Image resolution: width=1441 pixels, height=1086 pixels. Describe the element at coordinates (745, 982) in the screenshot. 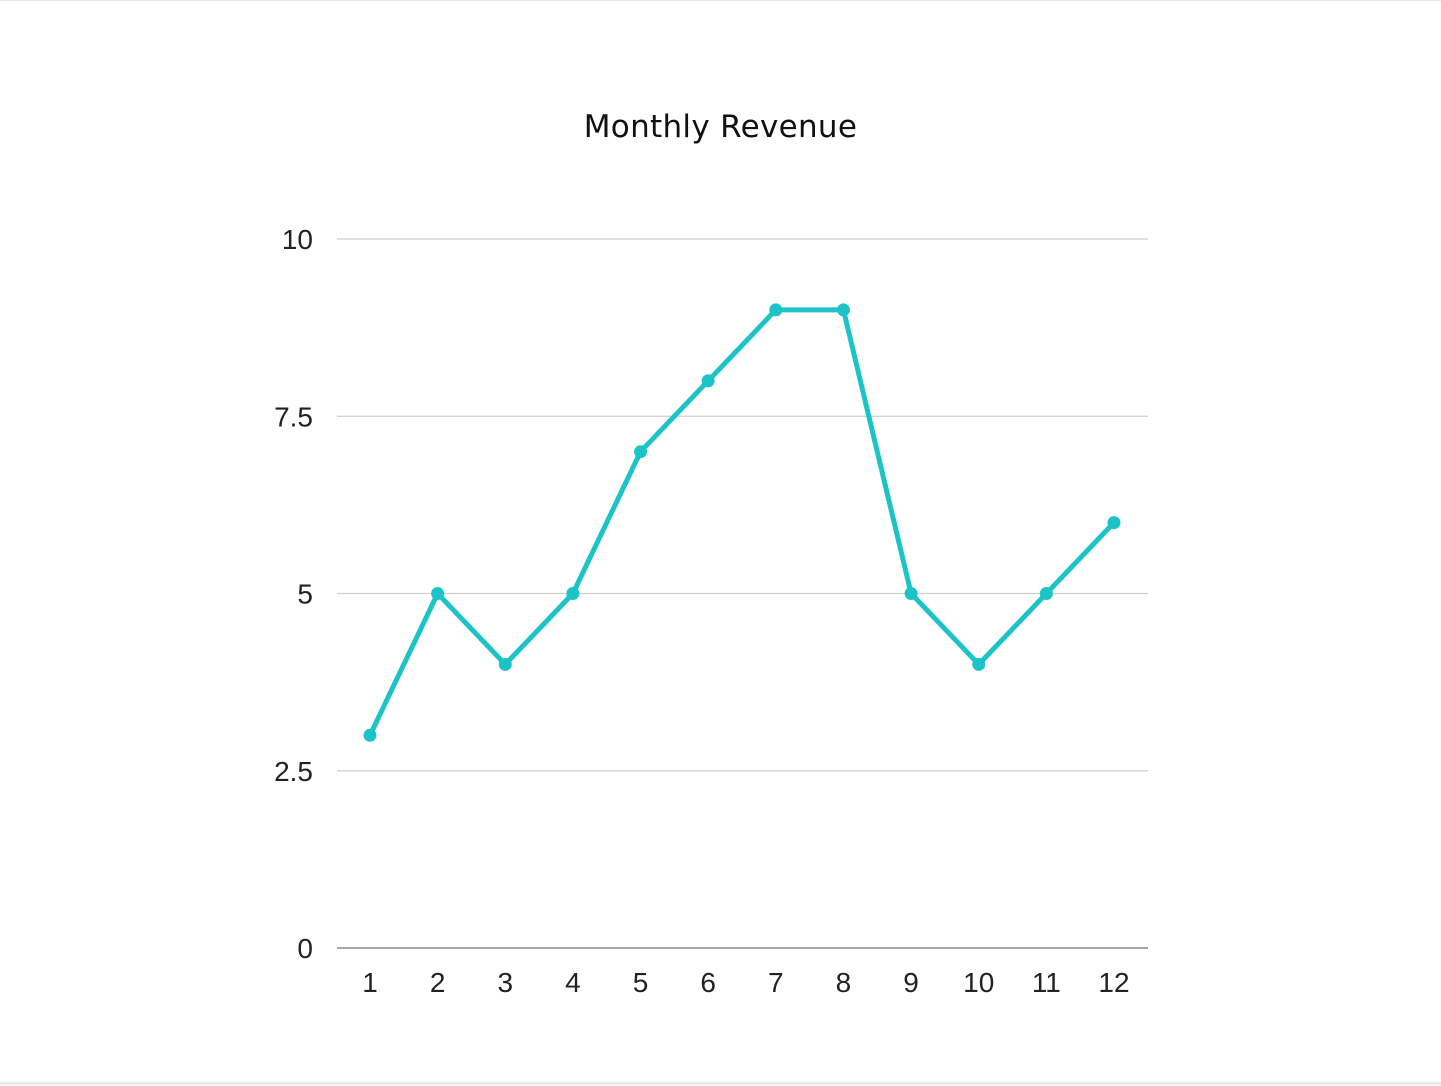

I see `x-axis-ticks: 1 2 3 4 5 6 7 8 9 10 11 12` at that location.